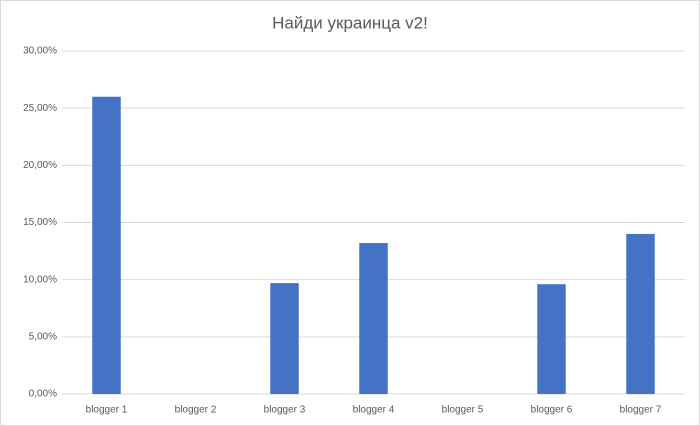 Image resolution: width=700 pixels, height=426 pixels. Describe the element at coordinates (350, 22) in the screenshot. I see `chart-title: Найди украинца v2!` at that location.